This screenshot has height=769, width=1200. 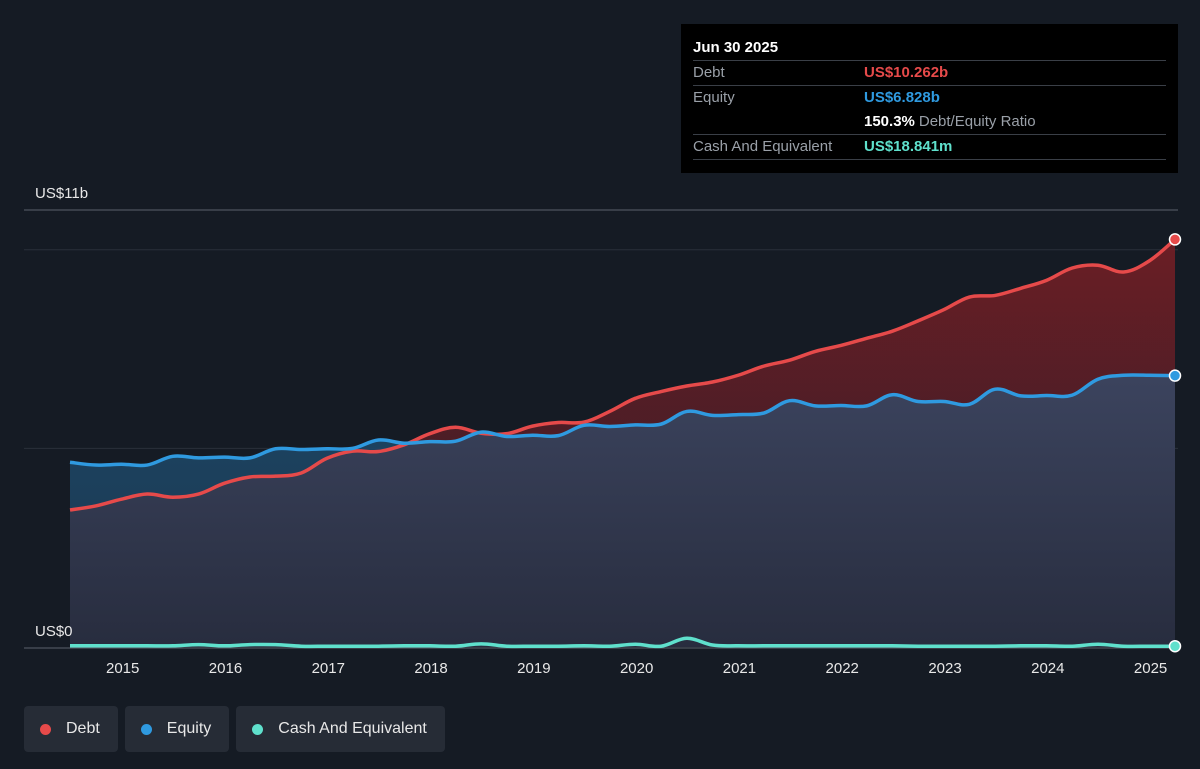 What do you see at coordinates (739, 668) in the screenshot?
I see `x-tick-label: 2021` at bounding box center [739, 668].